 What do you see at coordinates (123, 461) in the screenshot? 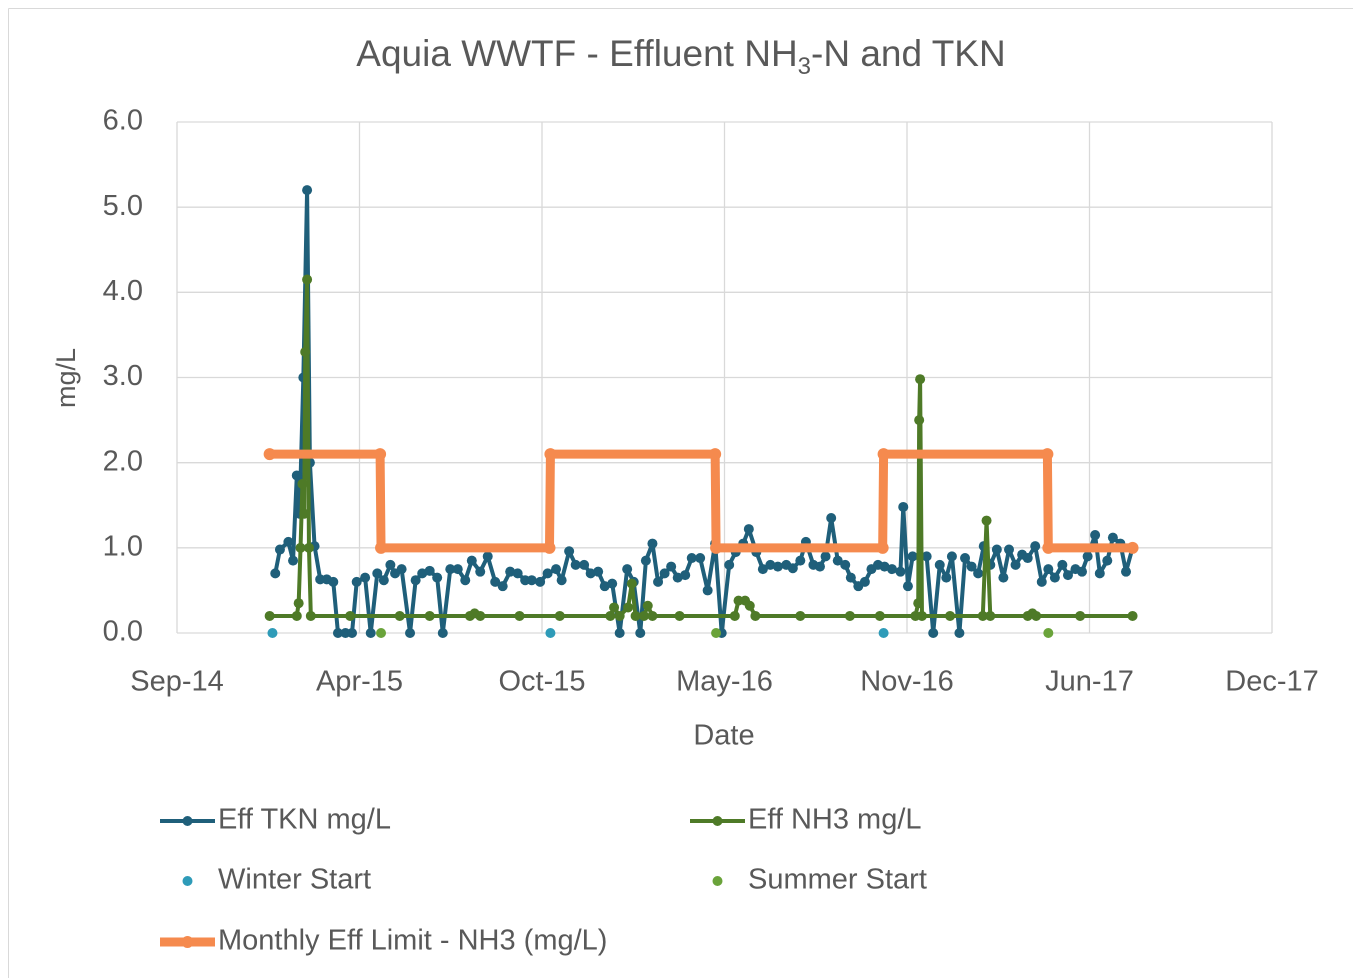
I see `y-tick-label: 2.0` at bounding box center [123, 461].